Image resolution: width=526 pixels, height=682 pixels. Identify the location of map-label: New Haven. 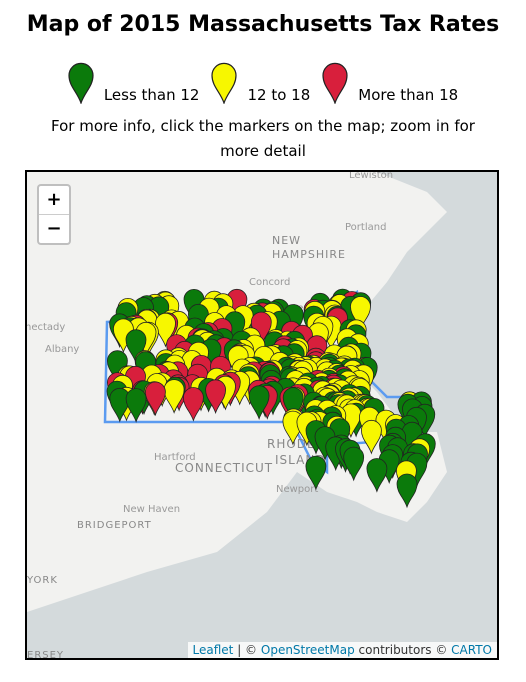
(151, 509).